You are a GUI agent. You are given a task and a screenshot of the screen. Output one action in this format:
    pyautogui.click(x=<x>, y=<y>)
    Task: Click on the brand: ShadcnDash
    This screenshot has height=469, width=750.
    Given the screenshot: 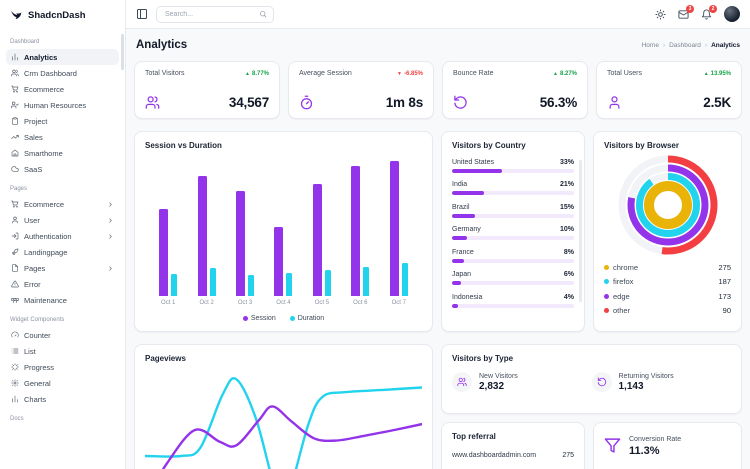 What is the action you would take?
    pyautogui.click(x=62, y=15)
    